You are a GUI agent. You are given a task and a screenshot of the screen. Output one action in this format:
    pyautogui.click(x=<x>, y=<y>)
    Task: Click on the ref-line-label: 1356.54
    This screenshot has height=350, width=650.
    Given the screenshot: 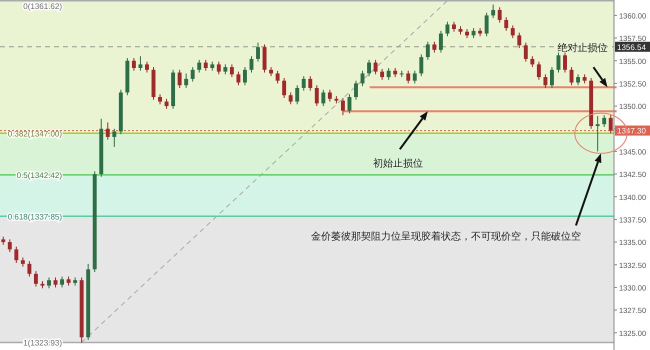 What is the action you would take?
    pyautogui.click(x=631, y=47)
    